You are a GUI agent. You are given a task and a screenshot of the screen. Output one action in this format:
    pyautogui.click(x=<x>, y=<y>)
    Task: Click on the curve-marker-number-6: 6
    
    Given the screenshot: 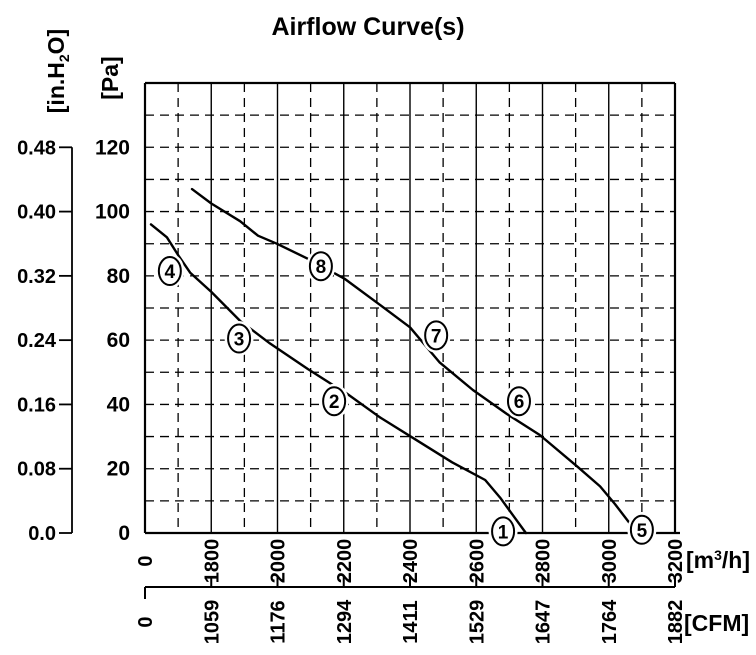 What is the action you would take?
    pyautogui.click(x=519, y=402)
    